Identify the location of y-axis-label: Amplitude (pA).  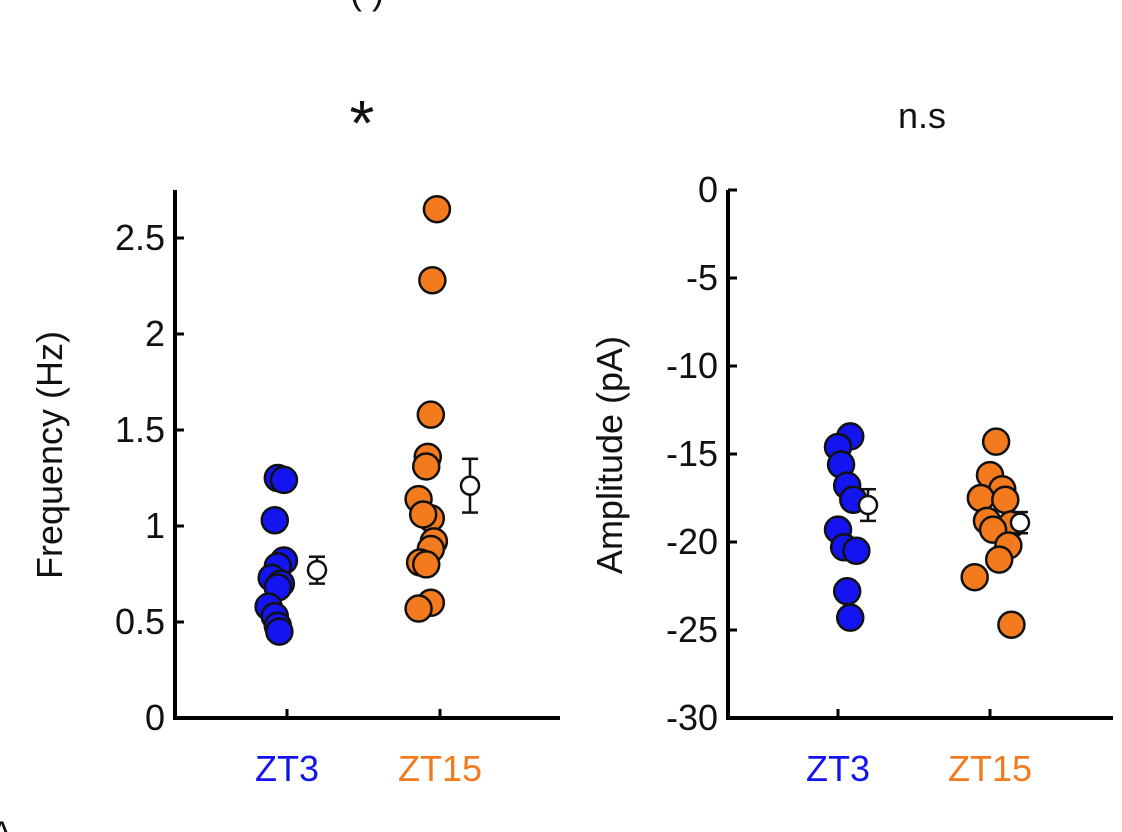
(609, 455).